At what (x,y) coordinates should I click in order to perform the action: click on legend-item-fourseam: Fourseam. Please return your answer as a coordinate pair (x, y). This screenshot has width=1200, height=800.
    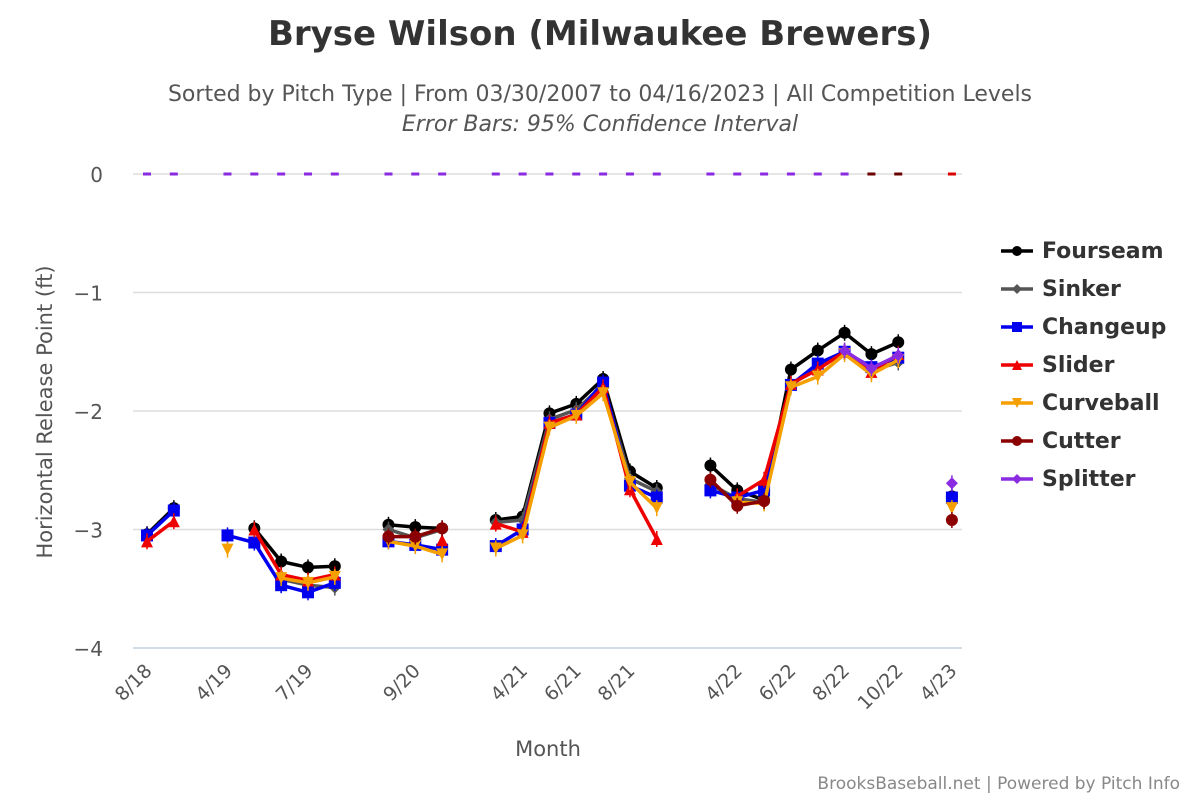
    Looking at the image, I should click on (1083, 251).